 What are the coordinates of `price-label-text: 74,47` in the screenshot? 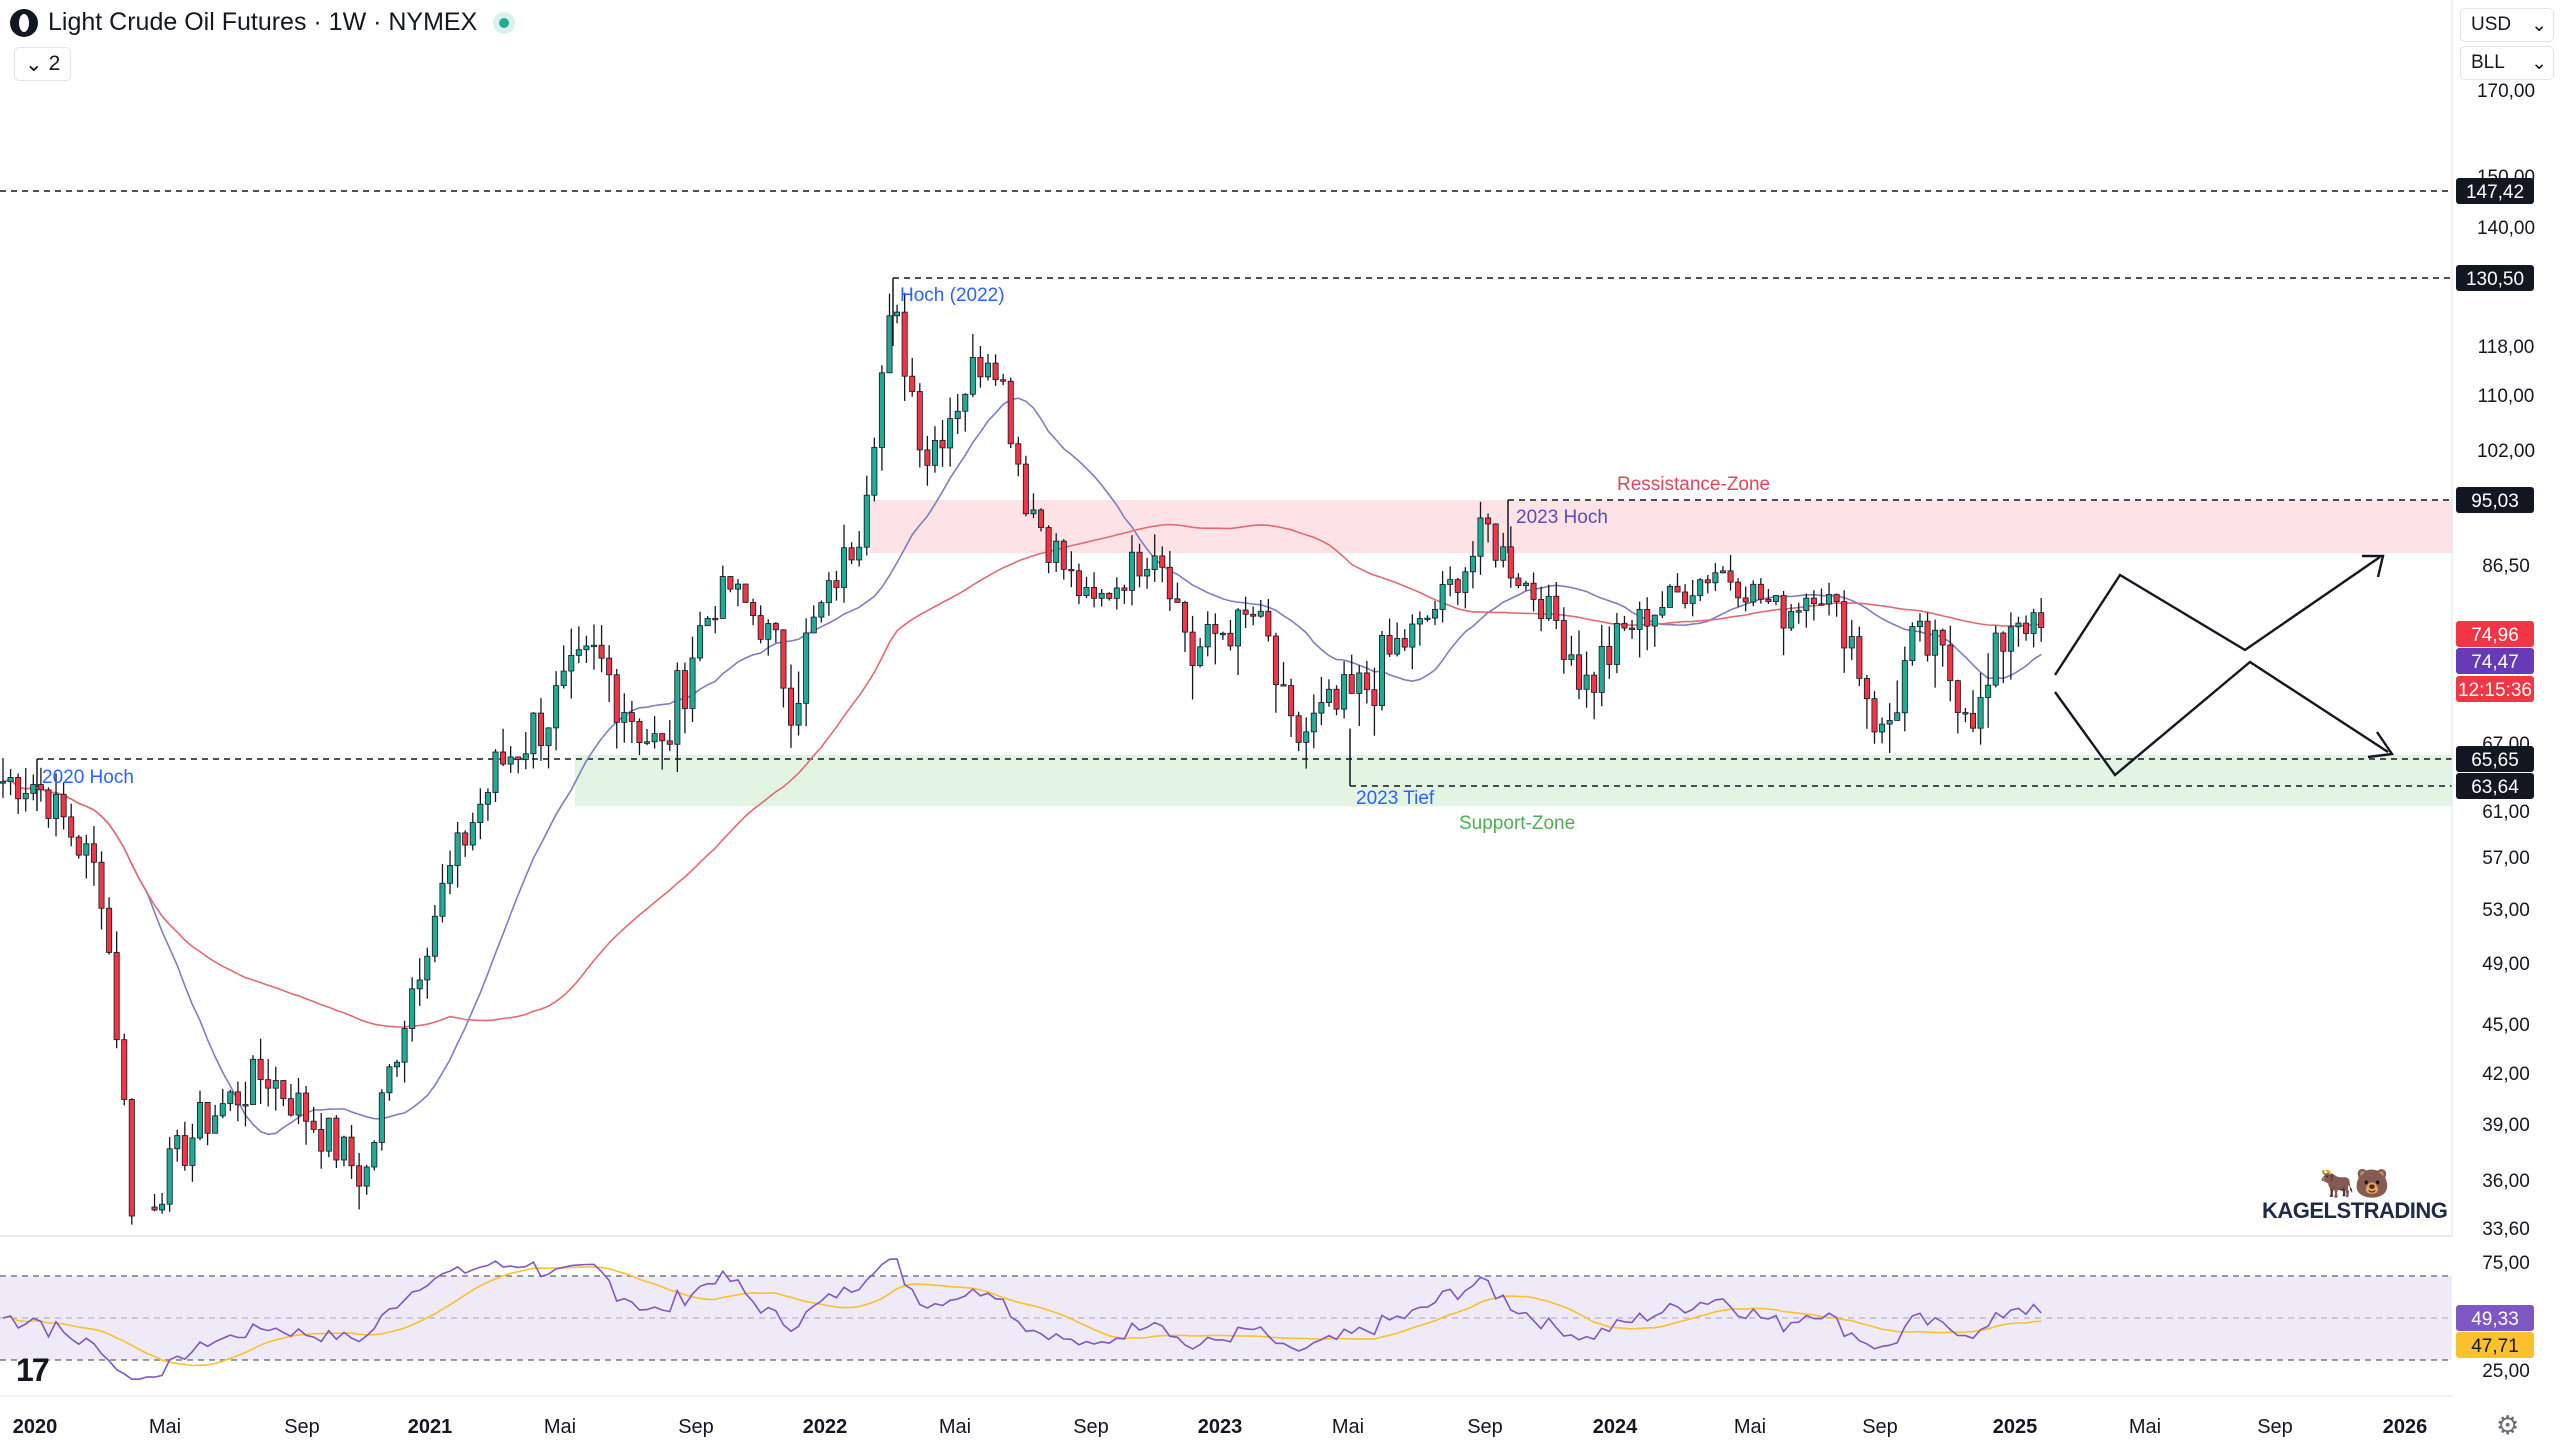 It's located at (2495, 662).